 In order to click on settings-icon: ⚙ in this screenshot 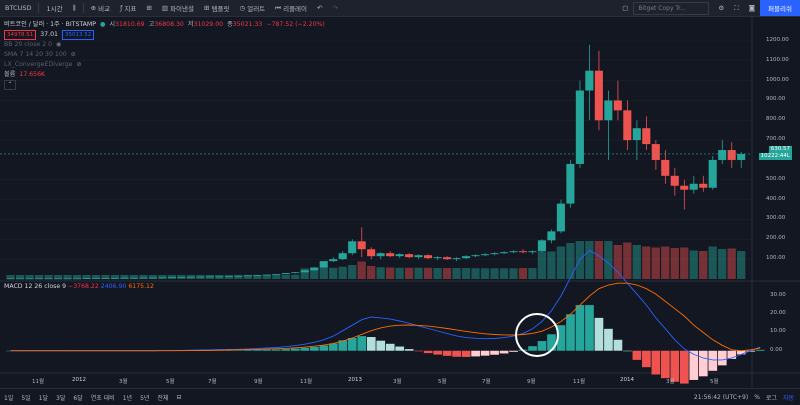, I will do `click(721, 8)`.